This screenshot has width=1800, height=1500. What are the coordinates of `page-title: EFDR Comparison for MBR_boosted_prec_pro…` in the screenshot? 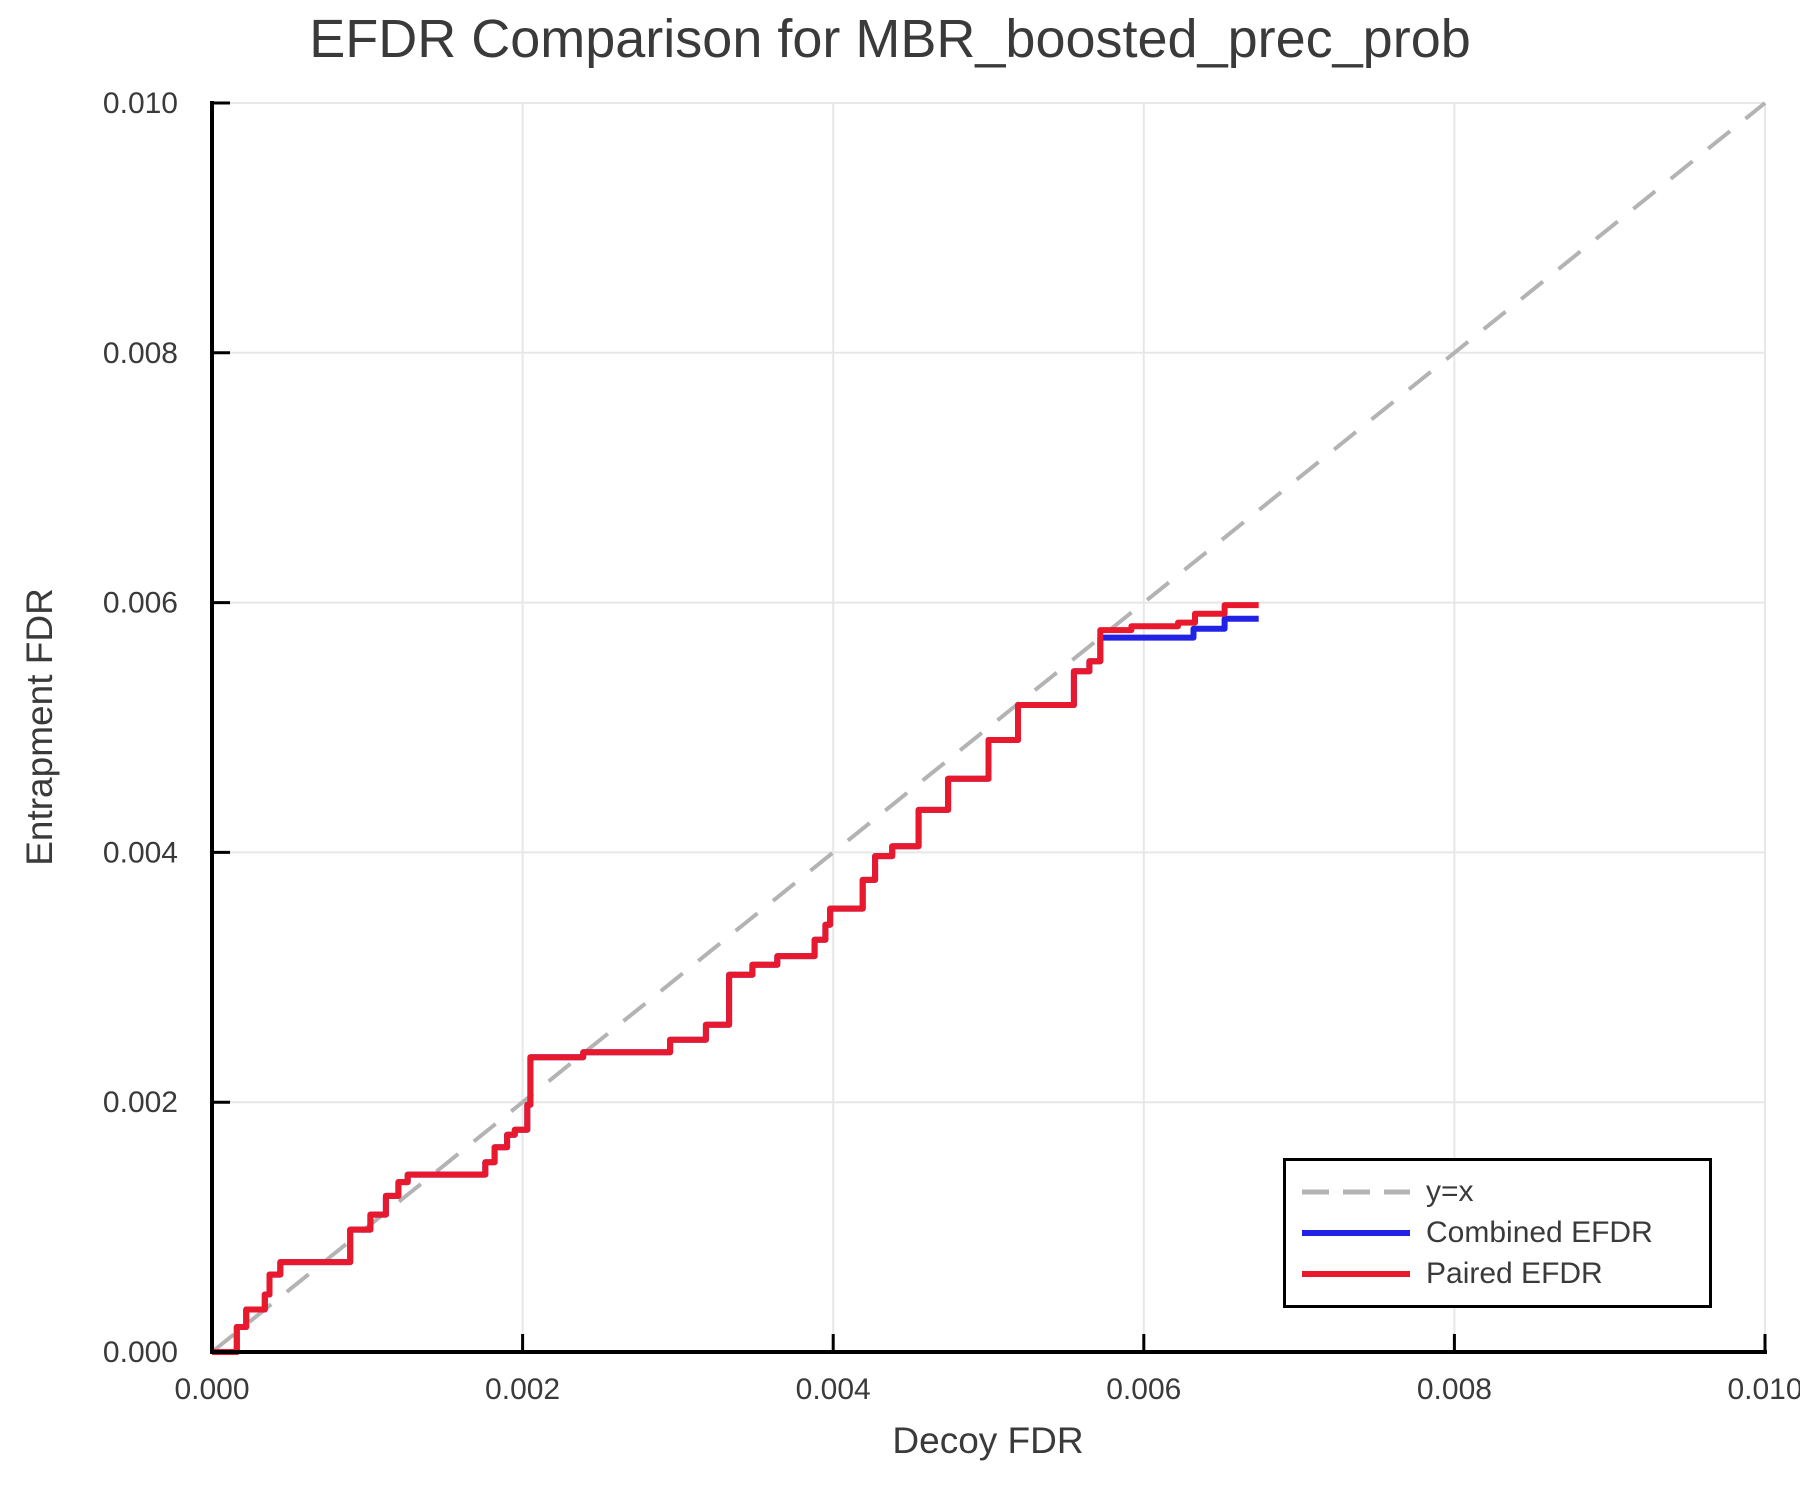 It's located at (890, 39).